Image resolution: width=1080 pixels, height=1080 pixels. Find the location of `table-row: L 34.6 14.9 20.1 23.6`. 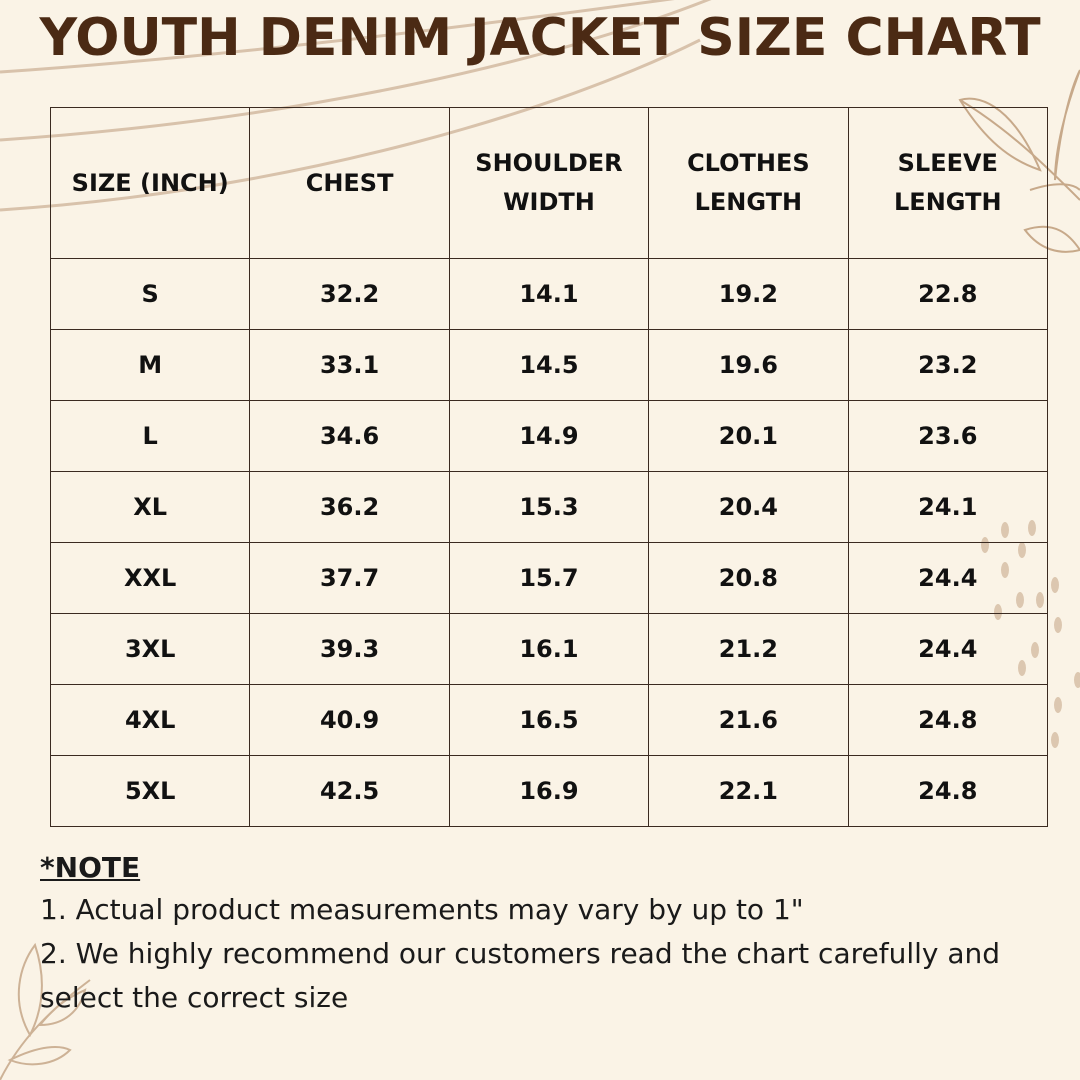

table-row: L 34.6 14.9 20.1 23.6 is located at coordinates (549, 436).